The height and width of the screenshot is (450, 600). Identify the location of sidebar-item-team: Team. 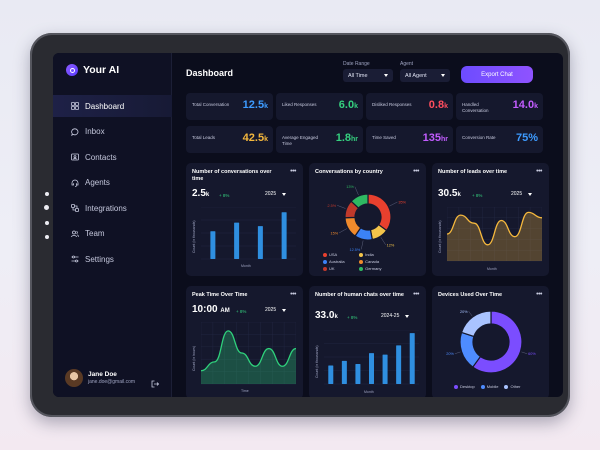
(112, 234).